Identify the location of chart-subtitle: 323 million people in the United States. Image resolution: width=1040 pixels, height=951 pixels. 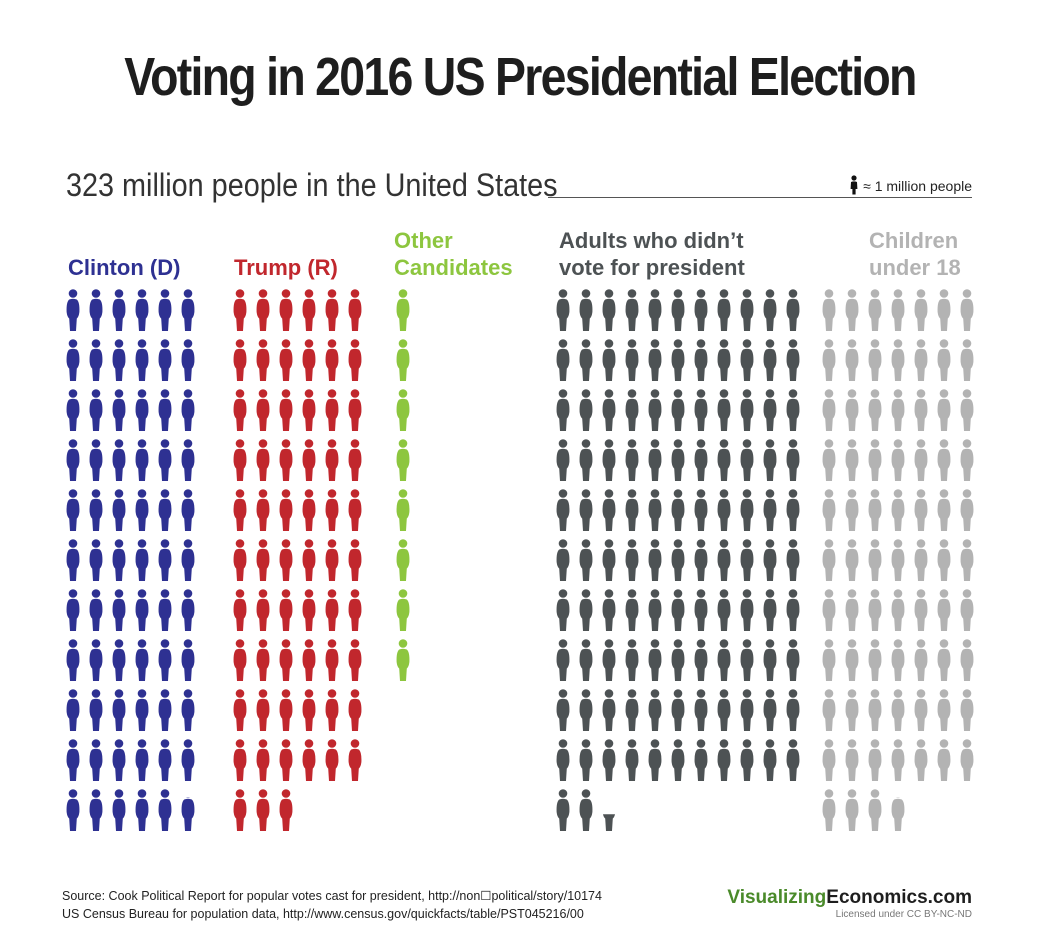
(312, 185).